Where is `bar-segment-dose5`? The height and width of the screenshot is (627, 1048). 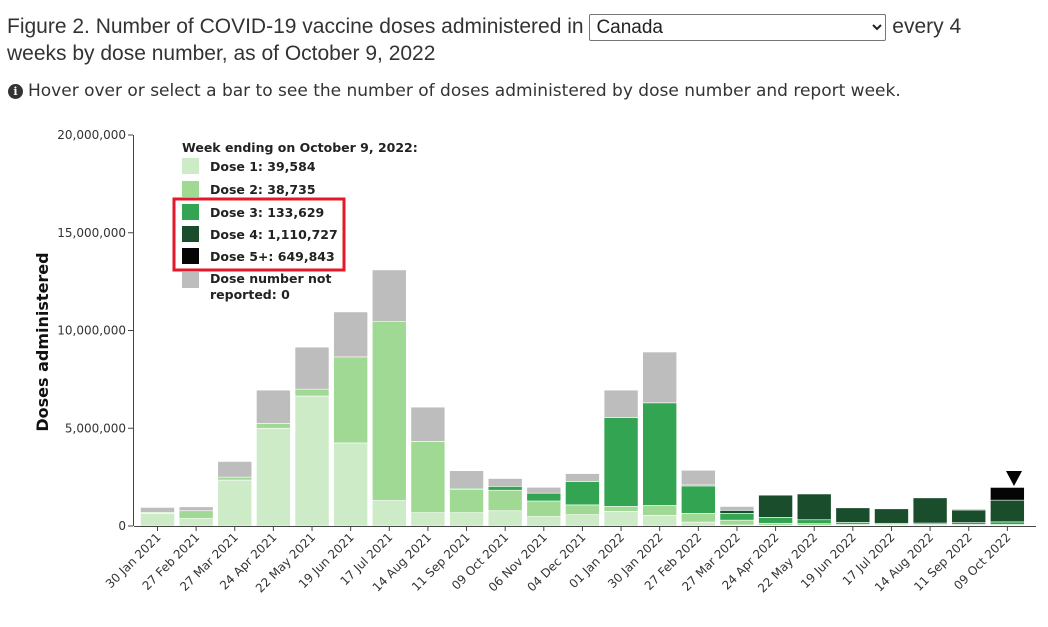
bar-segment-dose5 is located at coordinates (1007, 494).